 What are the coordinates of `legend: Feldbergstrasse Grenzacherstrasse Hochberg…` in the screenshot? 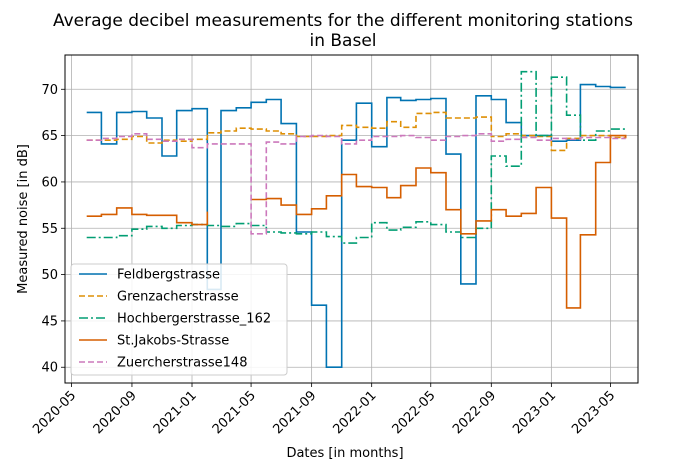 It's located at (179, 319).